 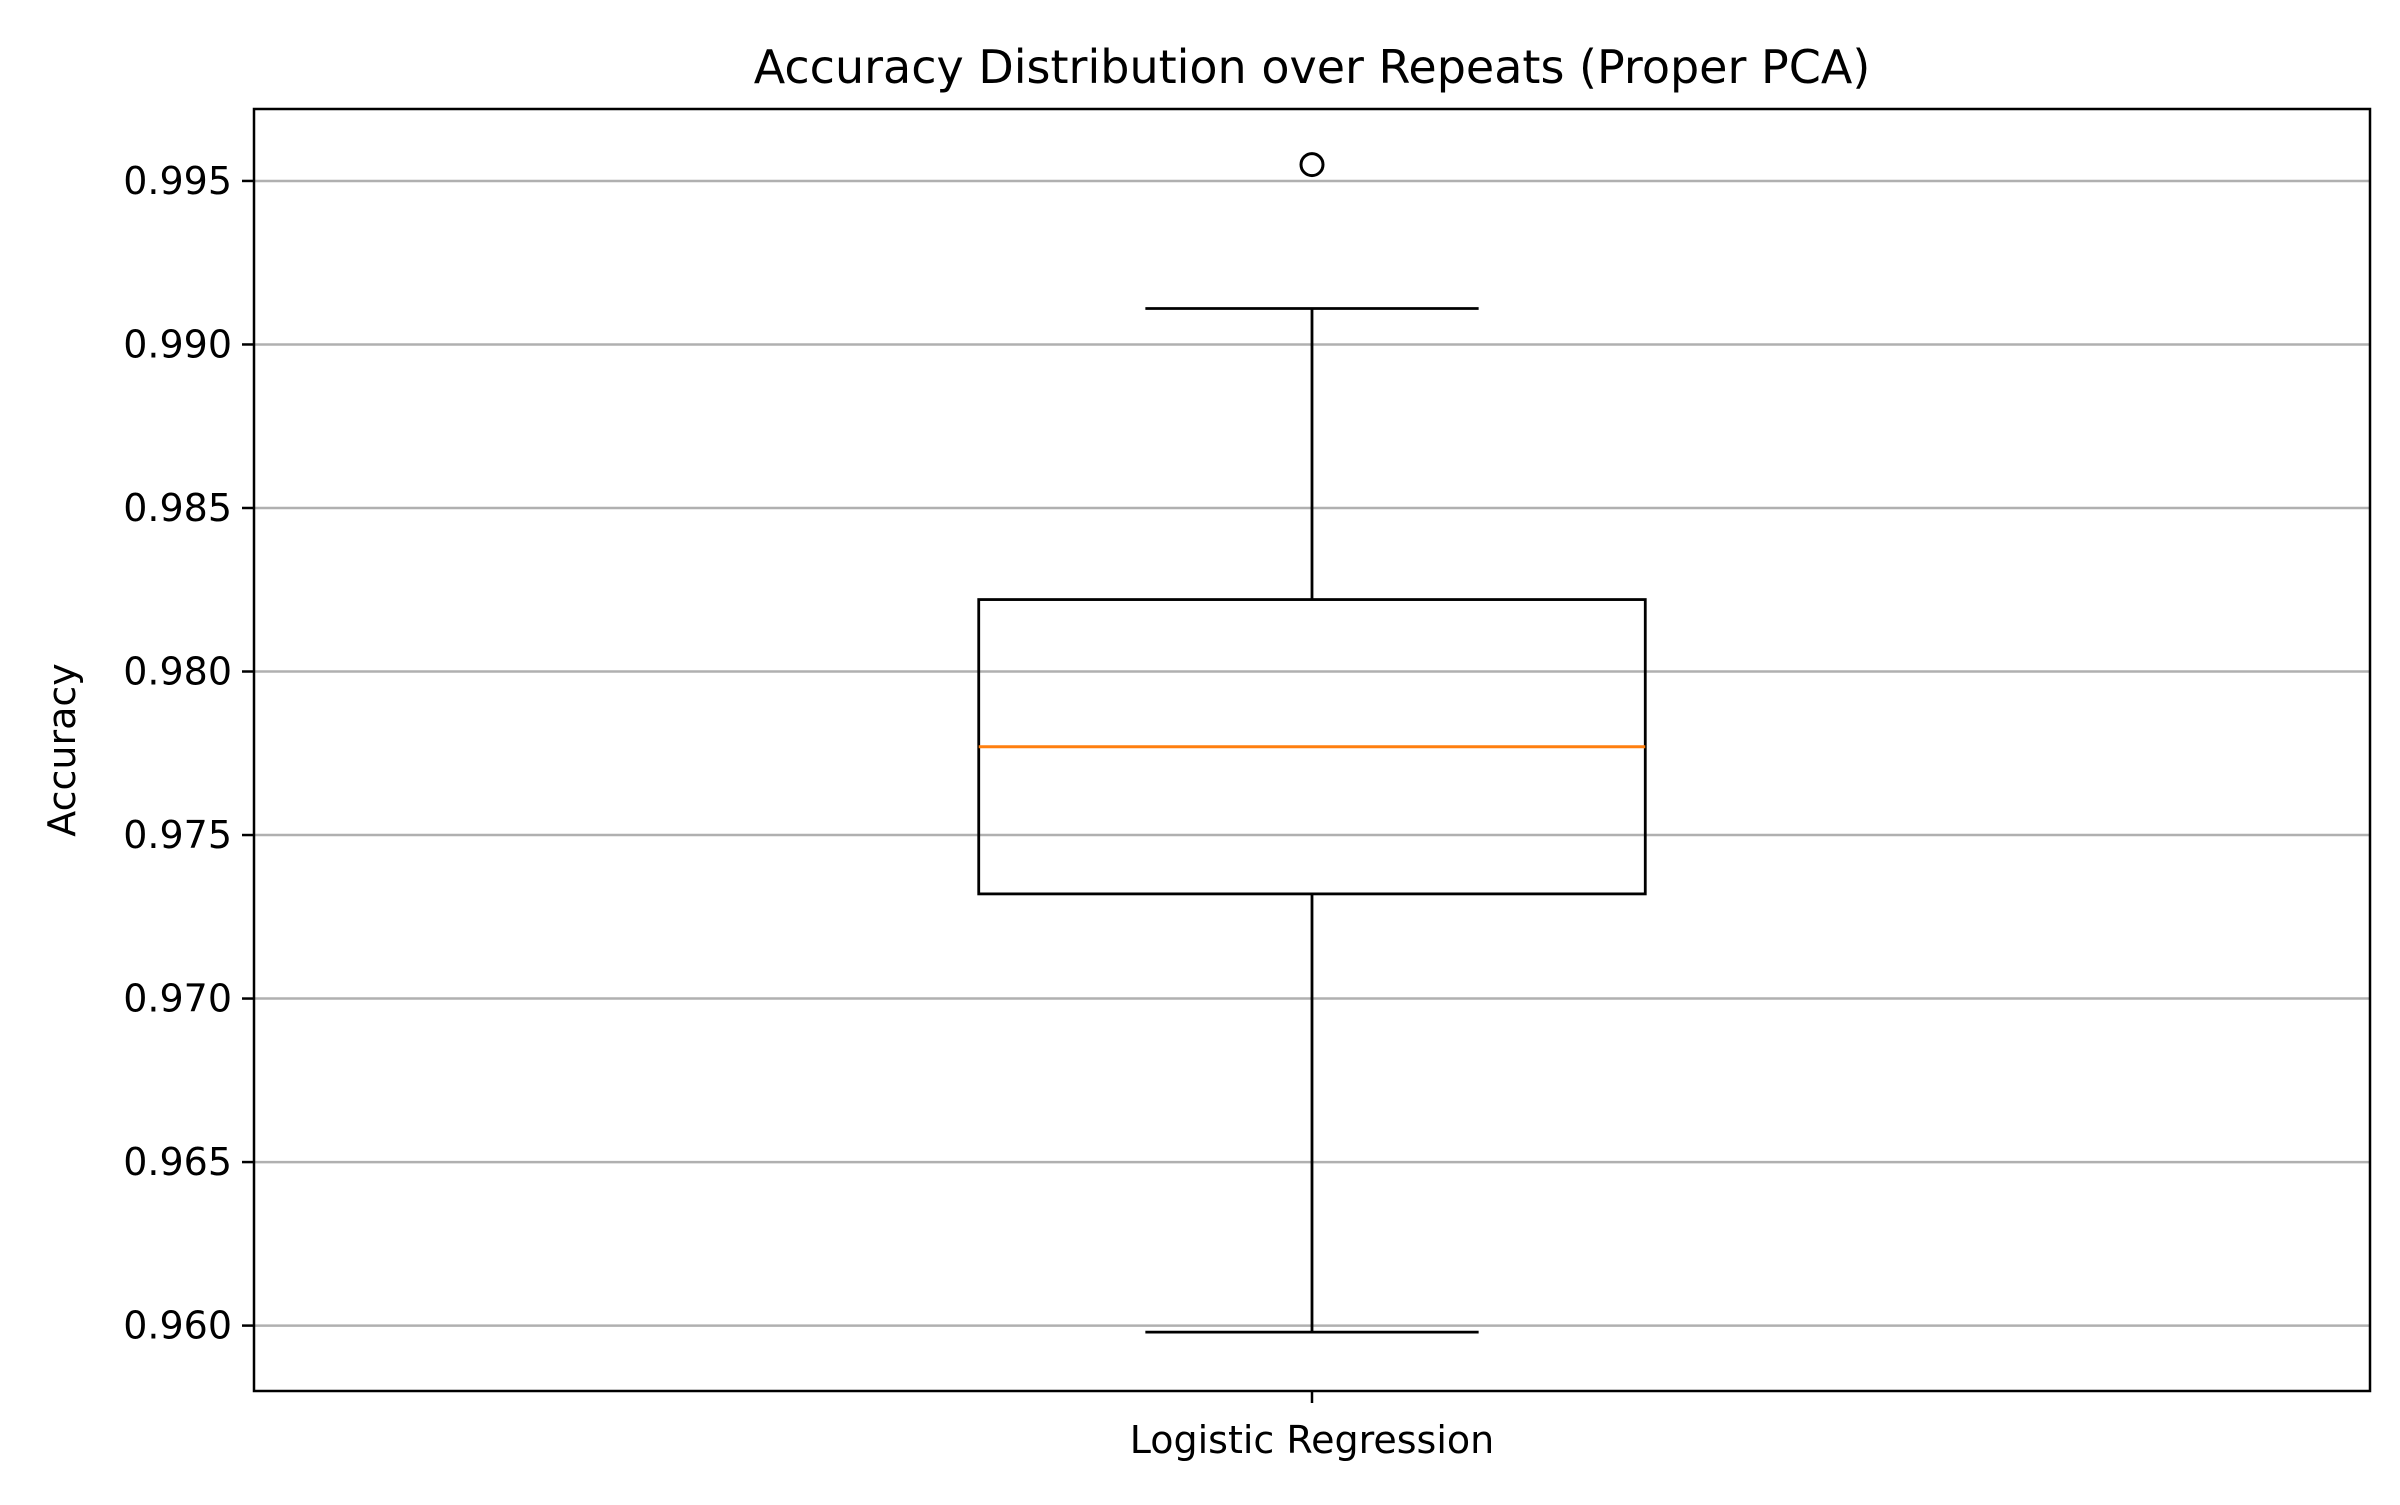 I want to click on y-axis-label: Accuracy, so click(x=62, y=750).